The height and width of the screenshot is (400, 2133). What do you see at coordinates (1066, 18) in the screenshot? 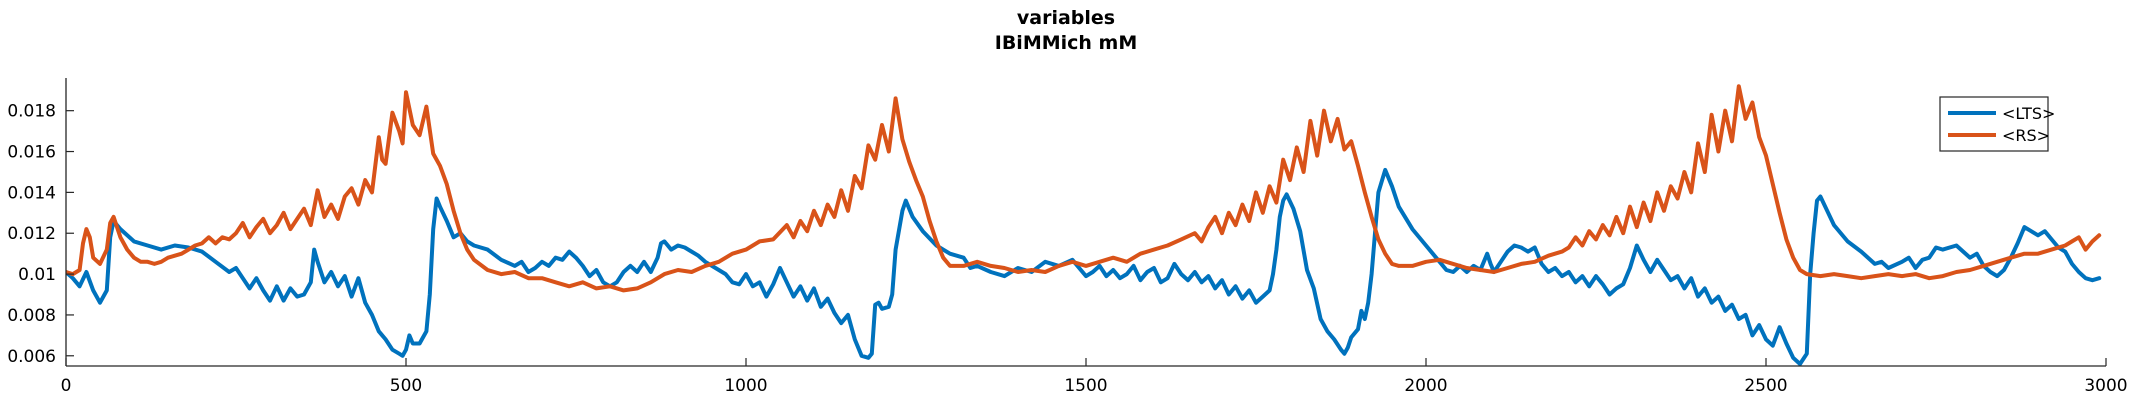
I see `chart-title: variables` at bounding box center [1066, 18].